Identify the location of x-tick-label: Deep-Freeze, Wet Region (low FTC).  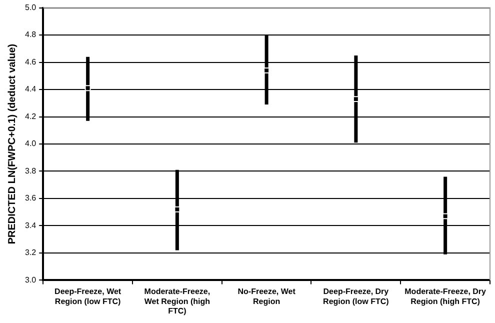
(88, 296).